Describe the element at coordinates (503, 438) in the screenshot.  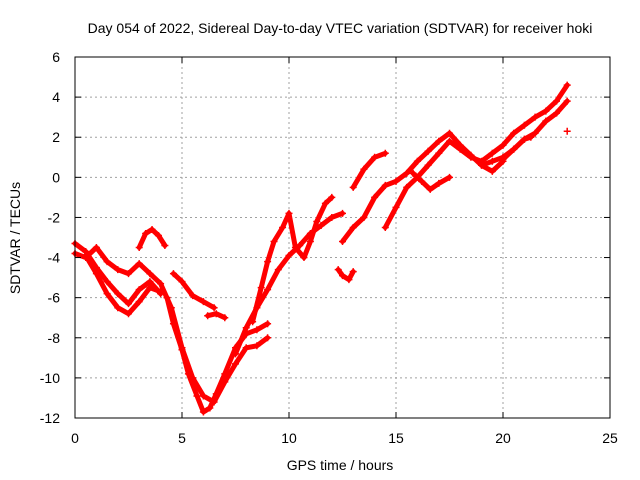
I see `x-tick-label: 20` at that location.